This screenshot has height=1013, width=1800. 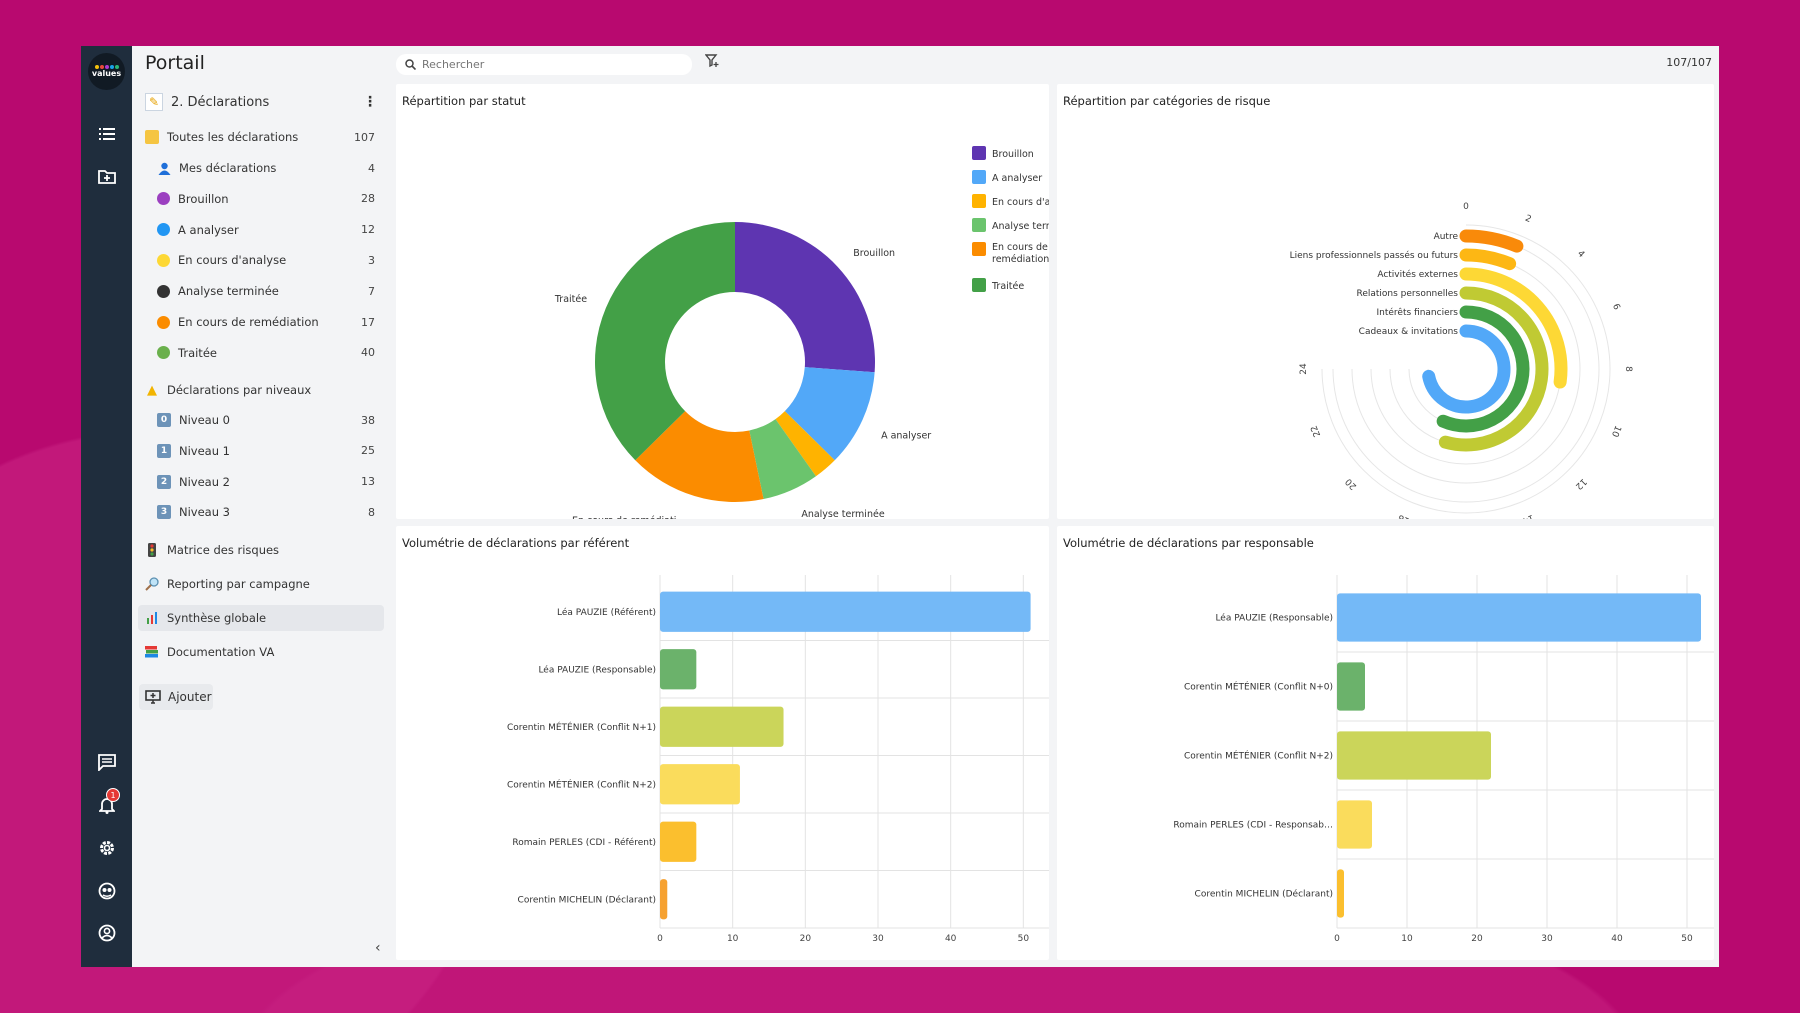 I want to click on category-label: Corentin MICHELIN (Déclarant), so click(x=587, y=899).